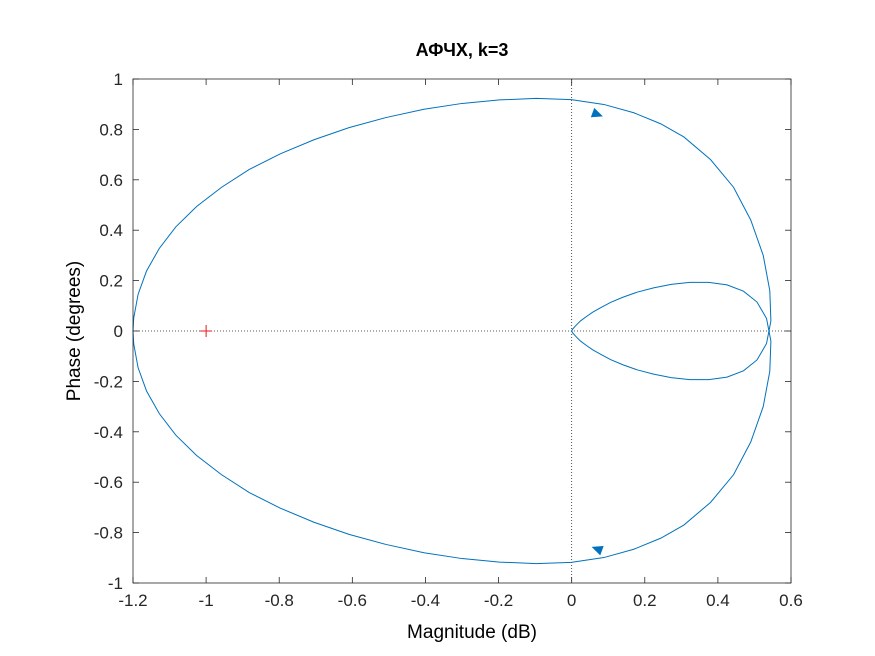 The width and height of the screenshot is (875, 656). I want to click on y-tick-label: -0.8, so click(108, 533).